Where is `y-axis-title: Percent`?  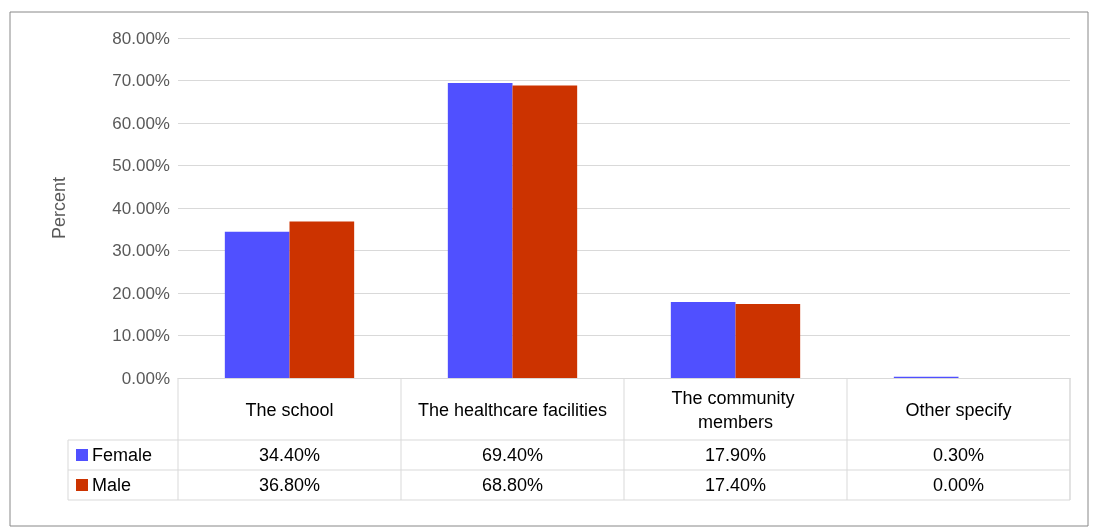
y-axis-title: Percent is located at coordinates (59, 208).